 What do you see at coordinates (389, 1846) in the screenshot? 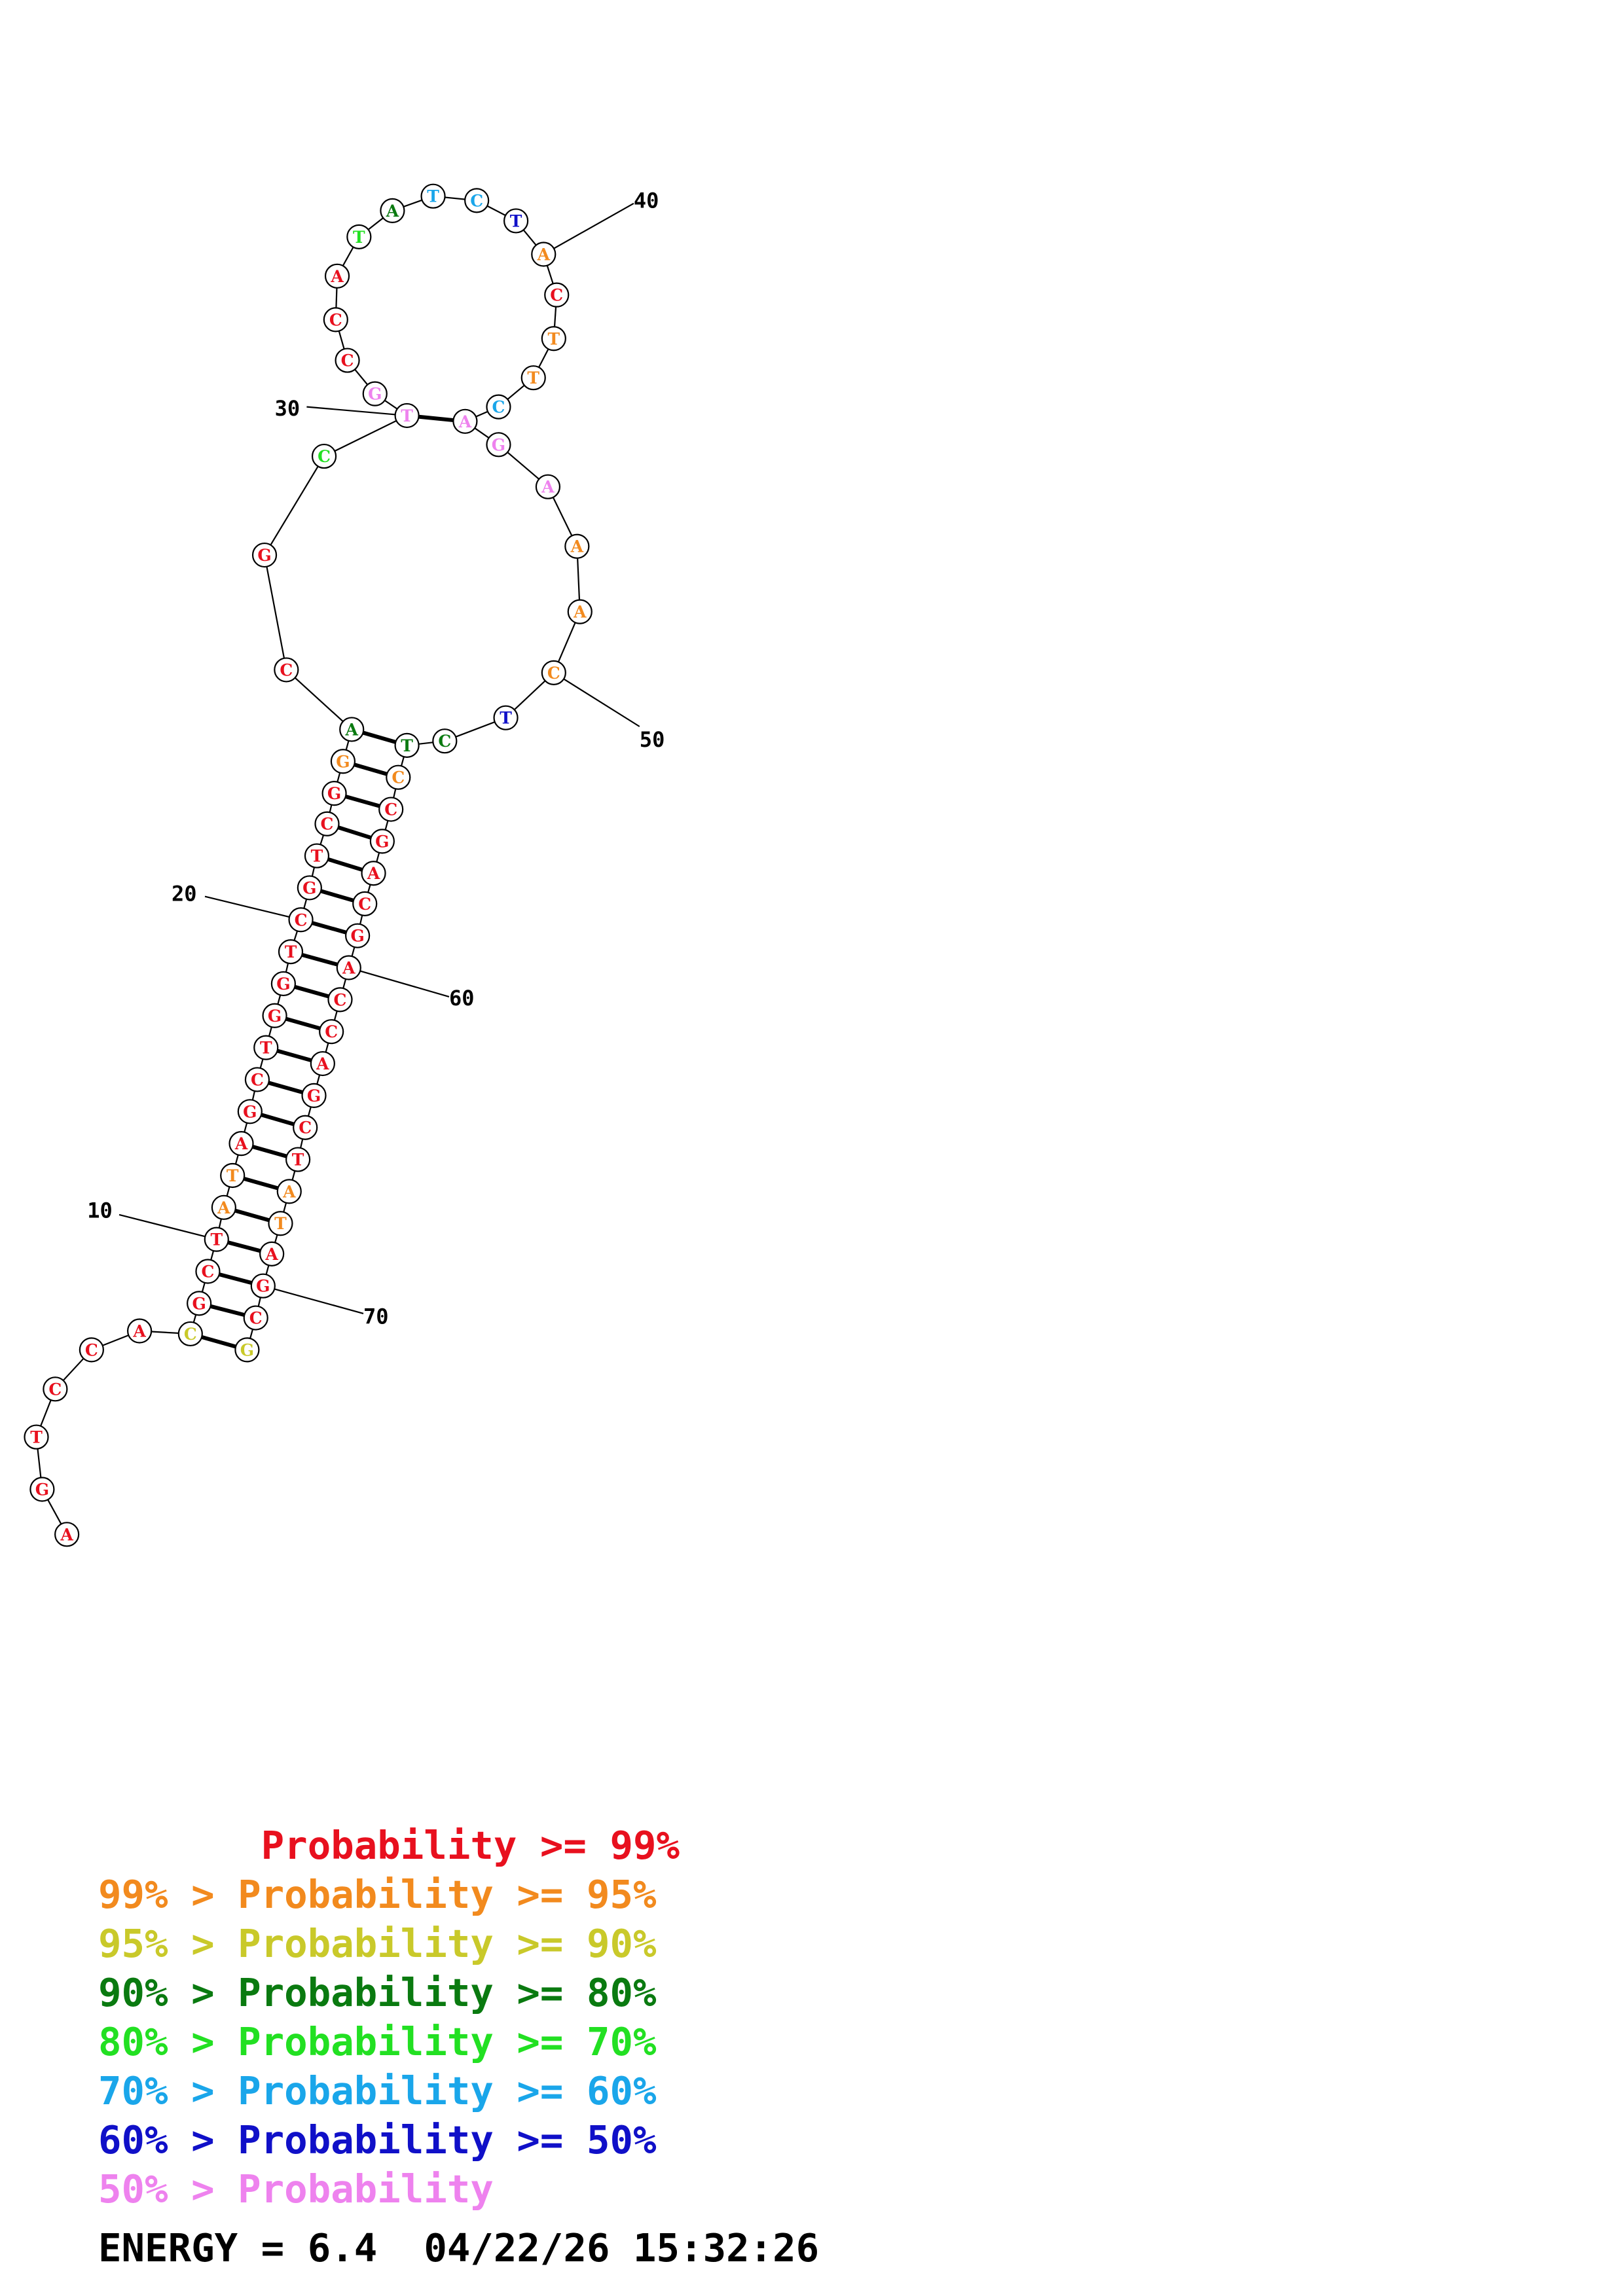
I see `legend-row: Probability >= 99%` at bounding box center [389, 1846].